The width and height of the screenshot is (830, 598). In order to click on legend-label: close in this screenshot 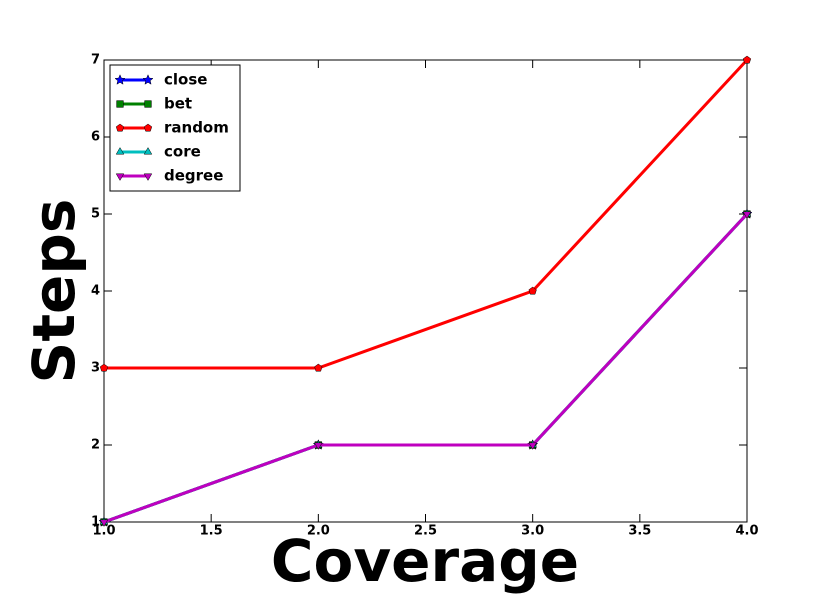, I will do `click(185, 80)`.